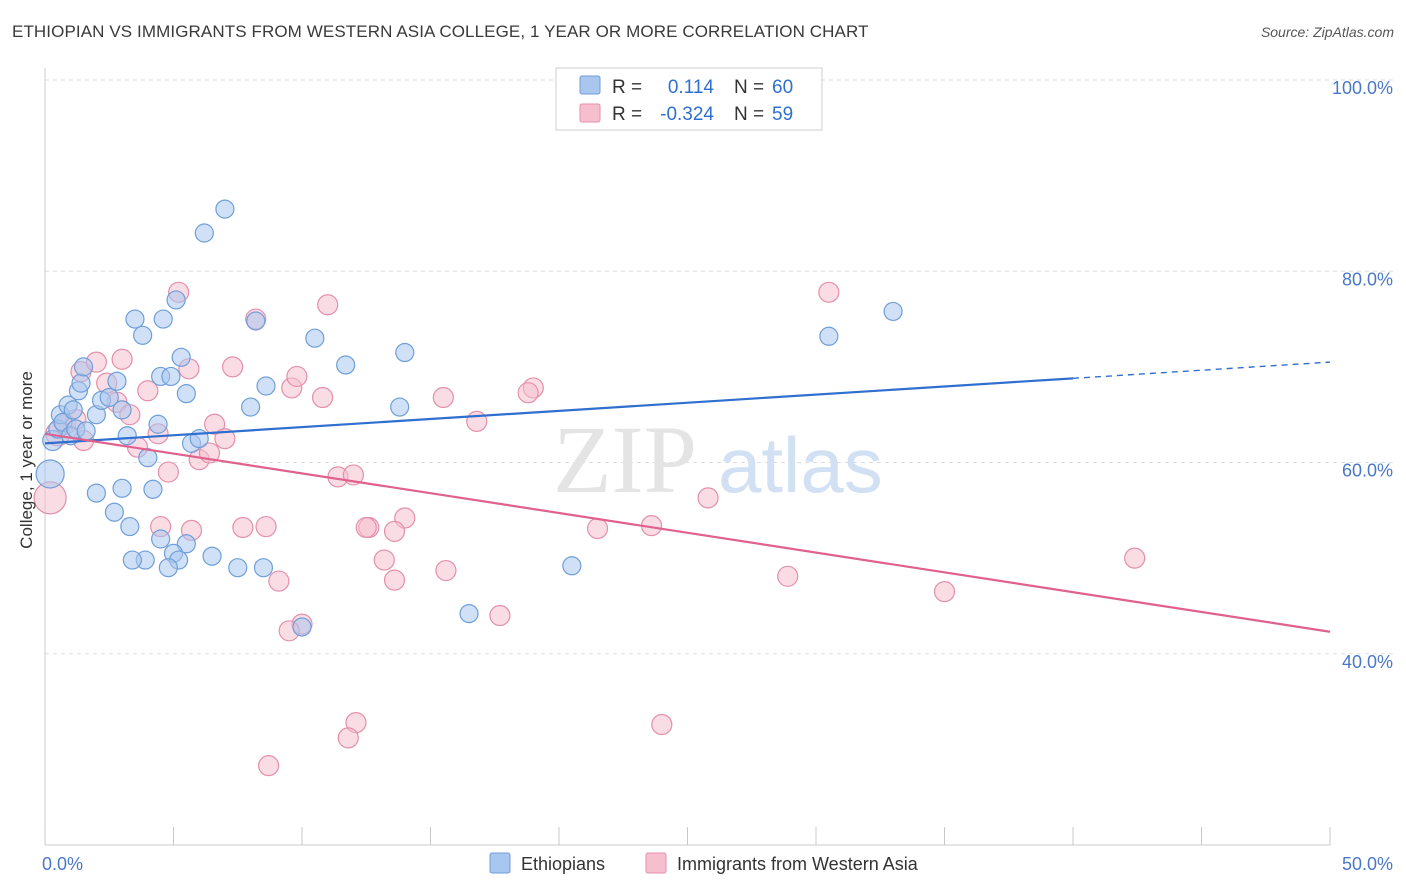 This screenshot has height=892, width=1406. Describe the element at coordinates (590, 85) in the screenshot. I see `legend-swatch-ethiopians` at that location.